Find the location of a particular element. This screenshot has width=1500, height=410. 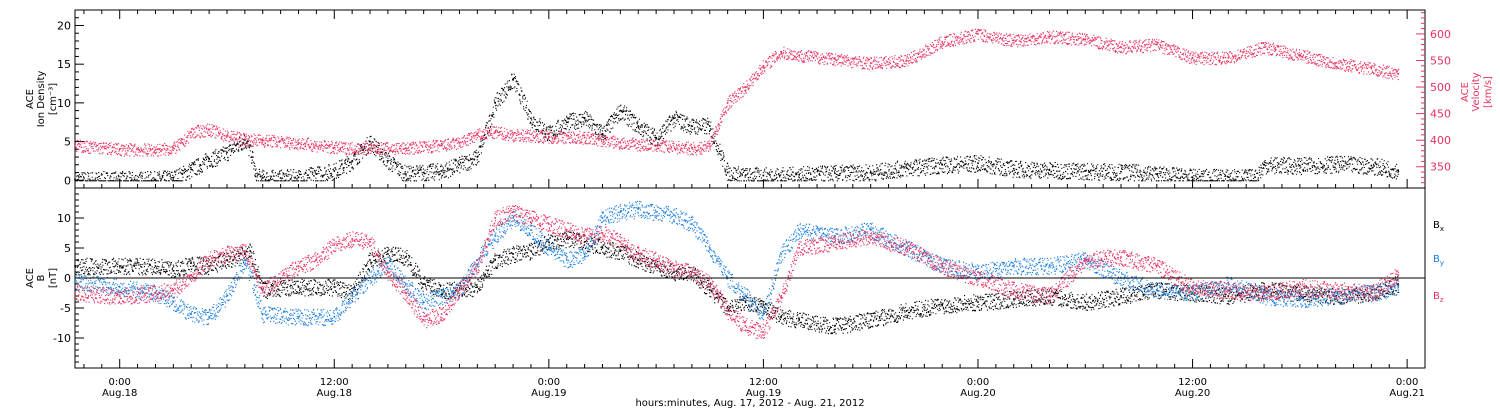

b-ylabel-line2: B is located at coordinates (41, 277).